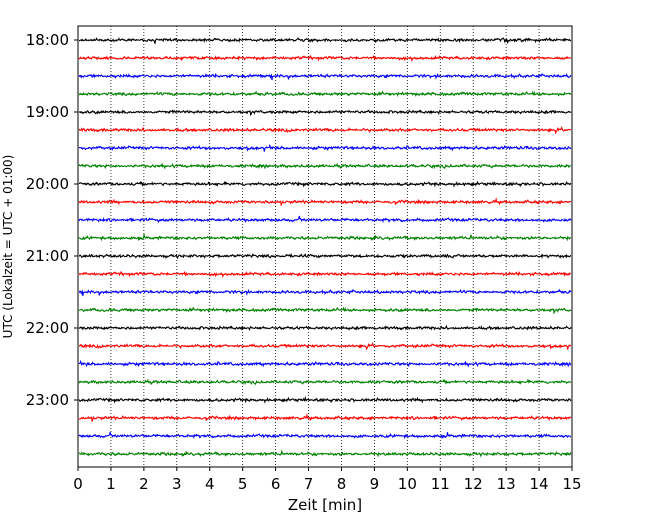 This screenshot has width=650, height=520. I want to click on x-tick-label: 12, so click(473, 484).